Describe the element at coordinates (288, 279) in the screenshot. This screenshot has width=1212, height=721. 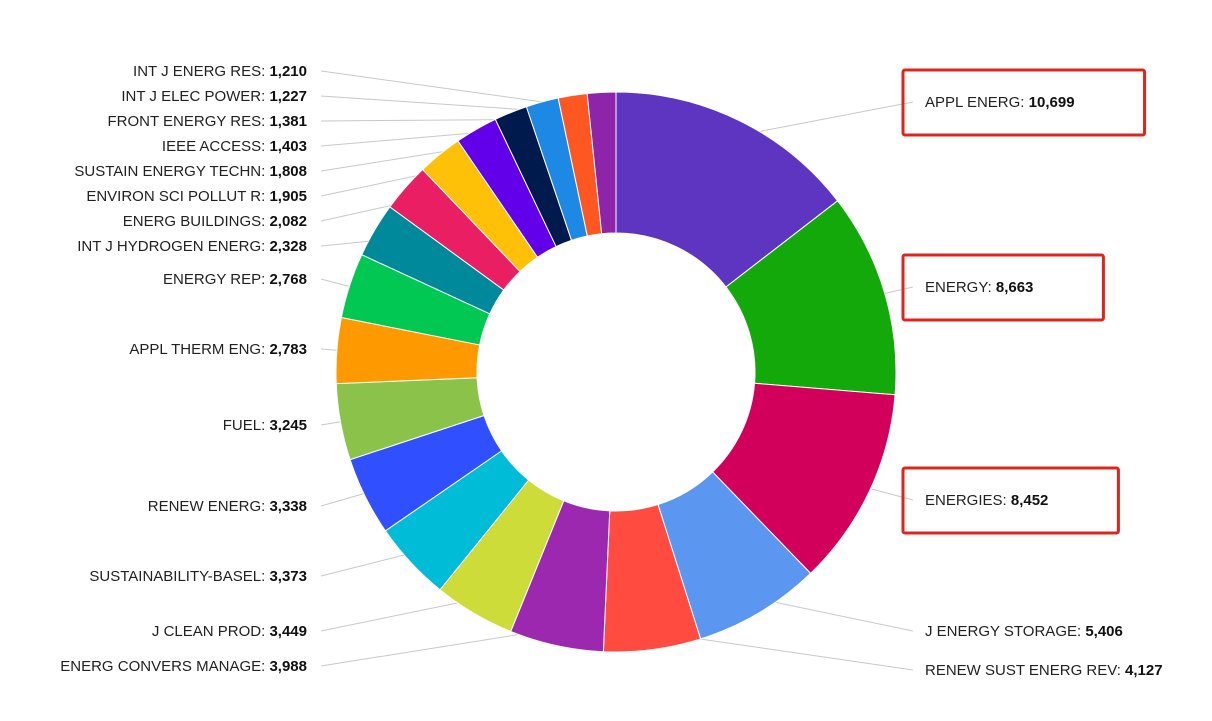
I see `label-value: 2,768` at that location.